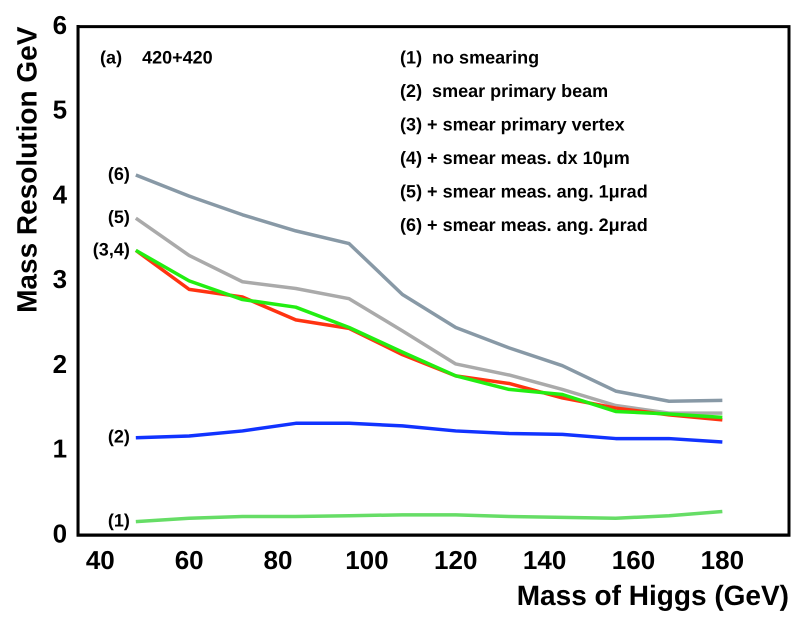  I want to click on y-tick-label: 5, so click(60, 109).